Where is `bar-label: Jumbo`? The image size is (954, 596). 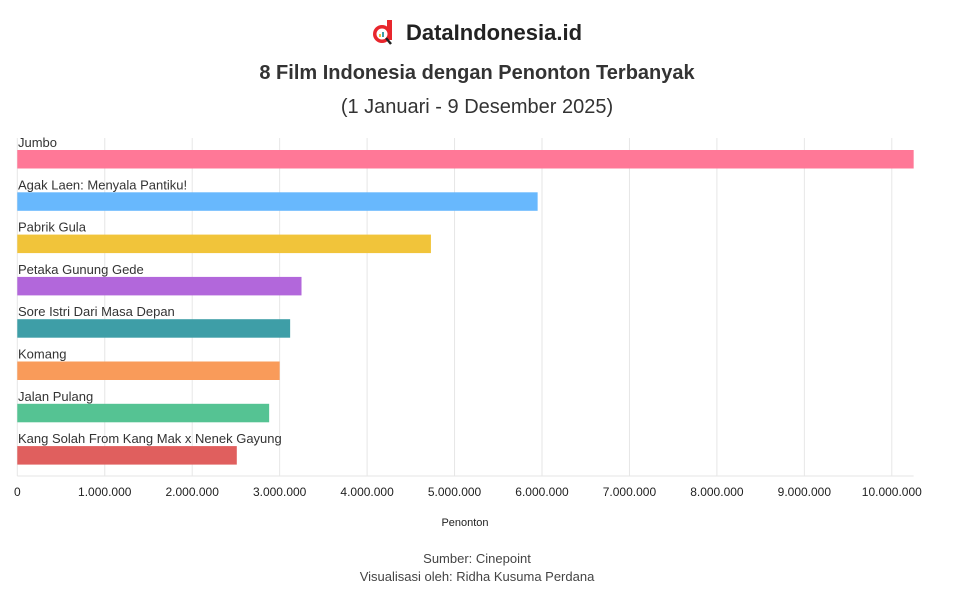
bar-label: Jumbo is located at coordinates (37, 142).